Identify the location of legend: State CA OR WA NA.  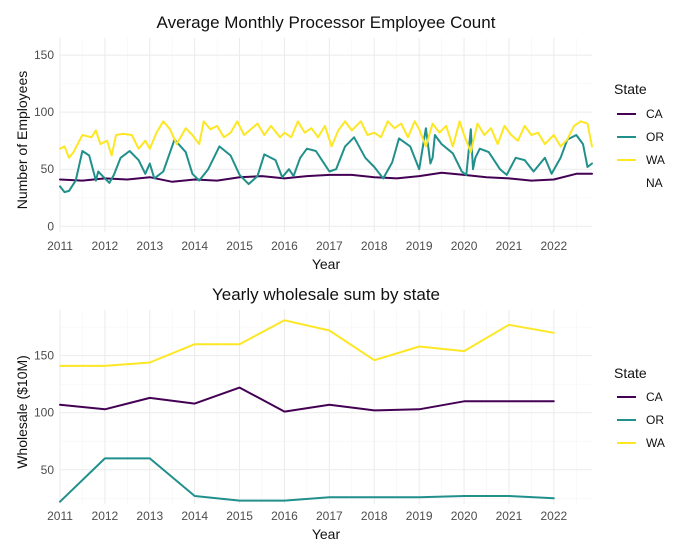
(639, 135).